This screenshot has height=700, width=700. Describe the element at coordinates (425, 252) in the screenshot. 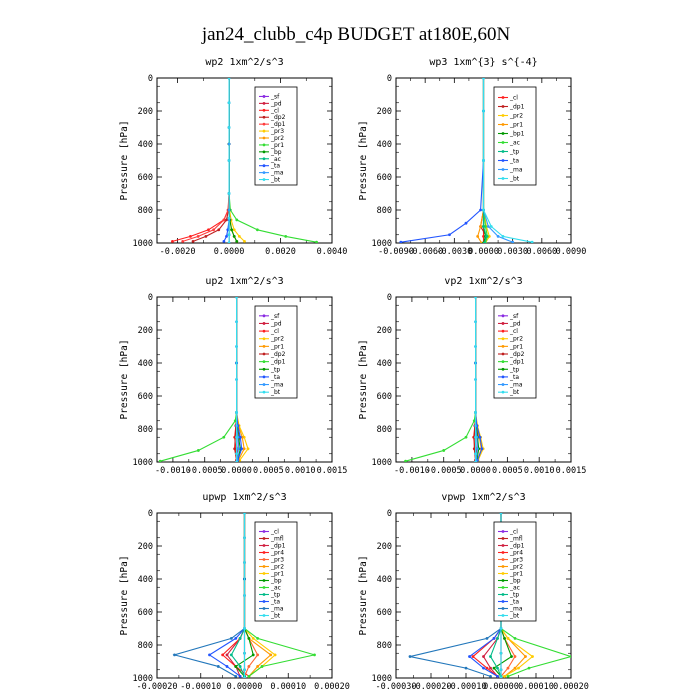

I see `x-tick-label: -0.0060` at that location.